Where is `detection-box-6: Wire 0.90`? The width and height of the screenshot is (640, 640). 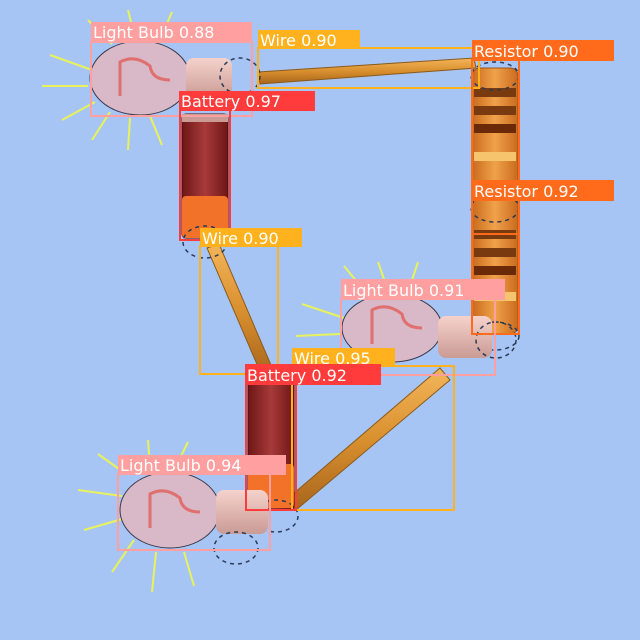
detection-box-6: Wire 0.90 is located at coordinates (250, 301).